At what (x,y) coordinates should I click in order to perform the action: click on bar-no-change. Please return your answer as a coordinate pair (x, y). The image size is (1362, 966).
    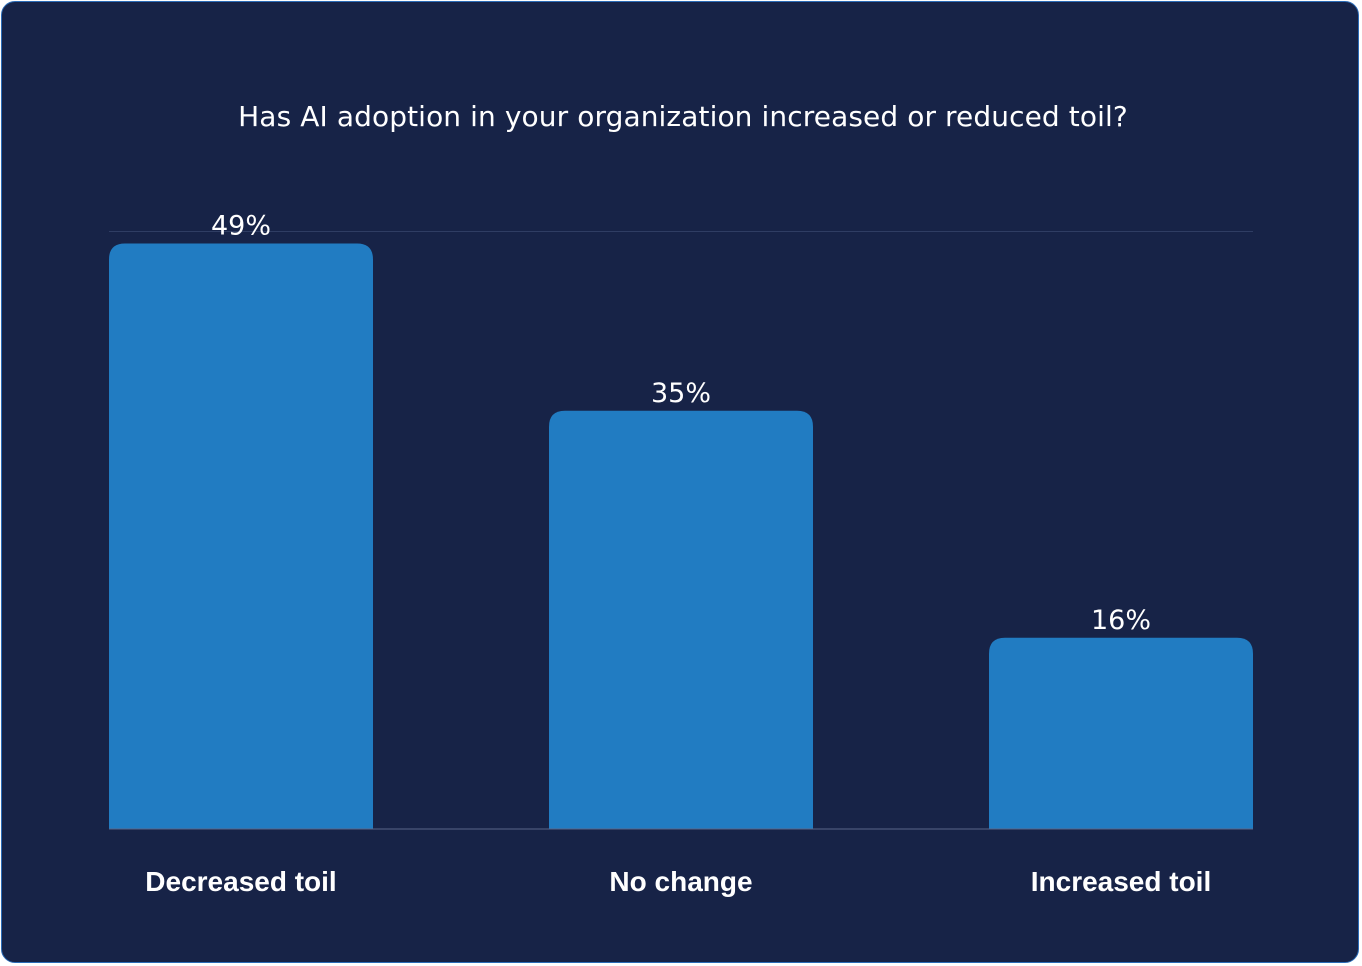
    Looking at the image, I should click on (681, 619).